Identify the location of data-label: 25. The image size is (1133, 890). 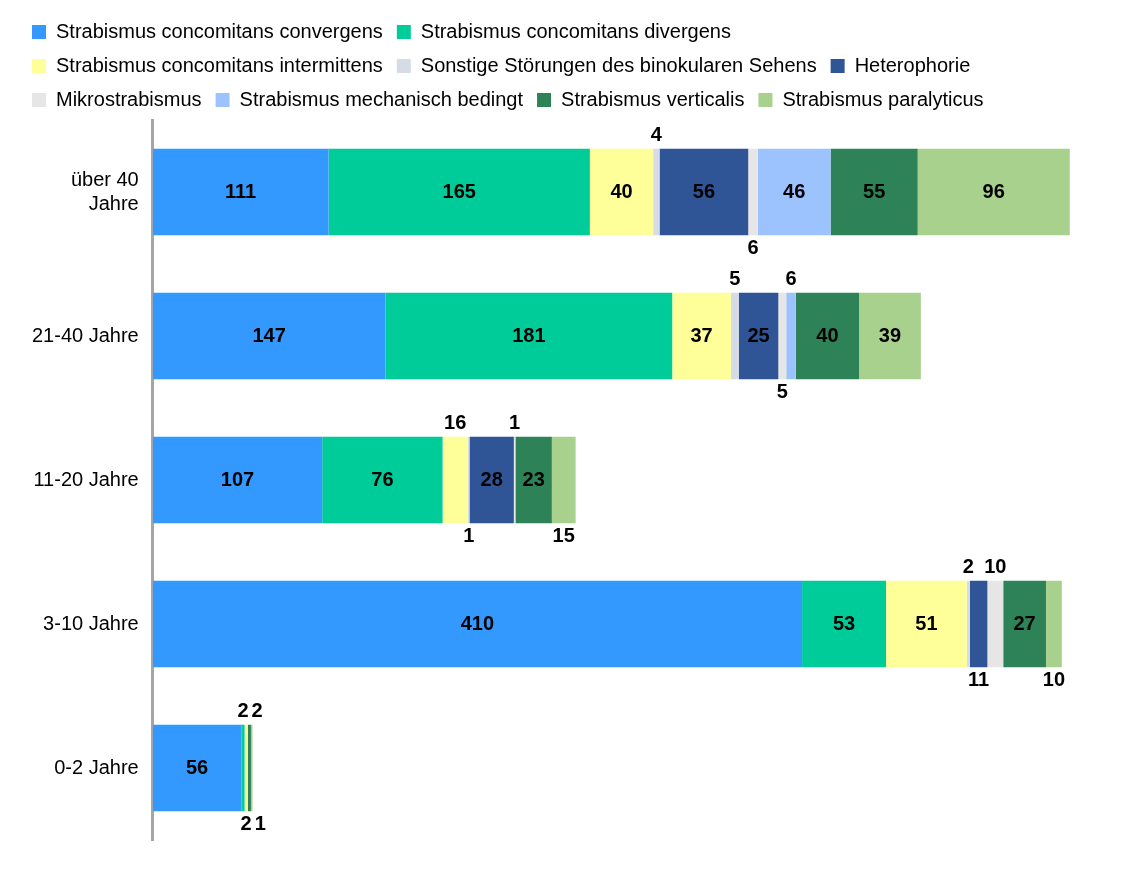
(758, 334).